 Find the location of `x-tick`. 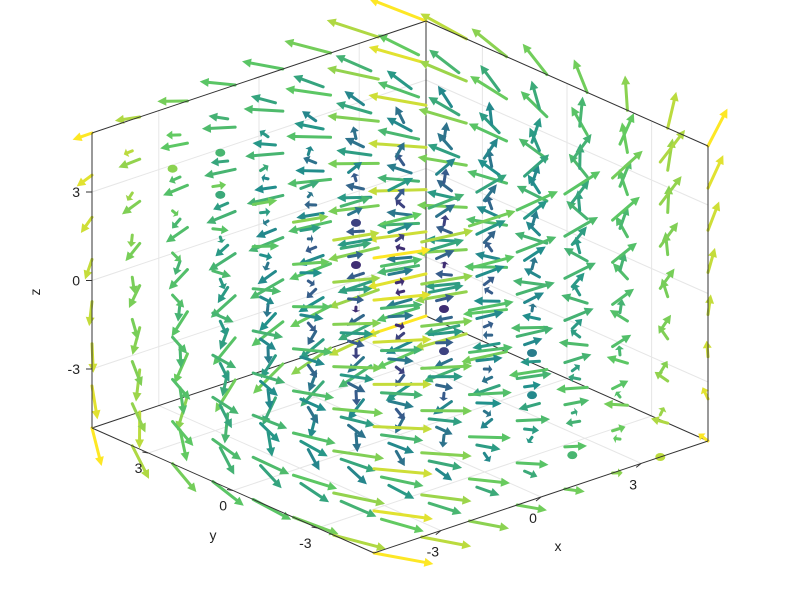

x-tick is located at coordinates (538, 499).